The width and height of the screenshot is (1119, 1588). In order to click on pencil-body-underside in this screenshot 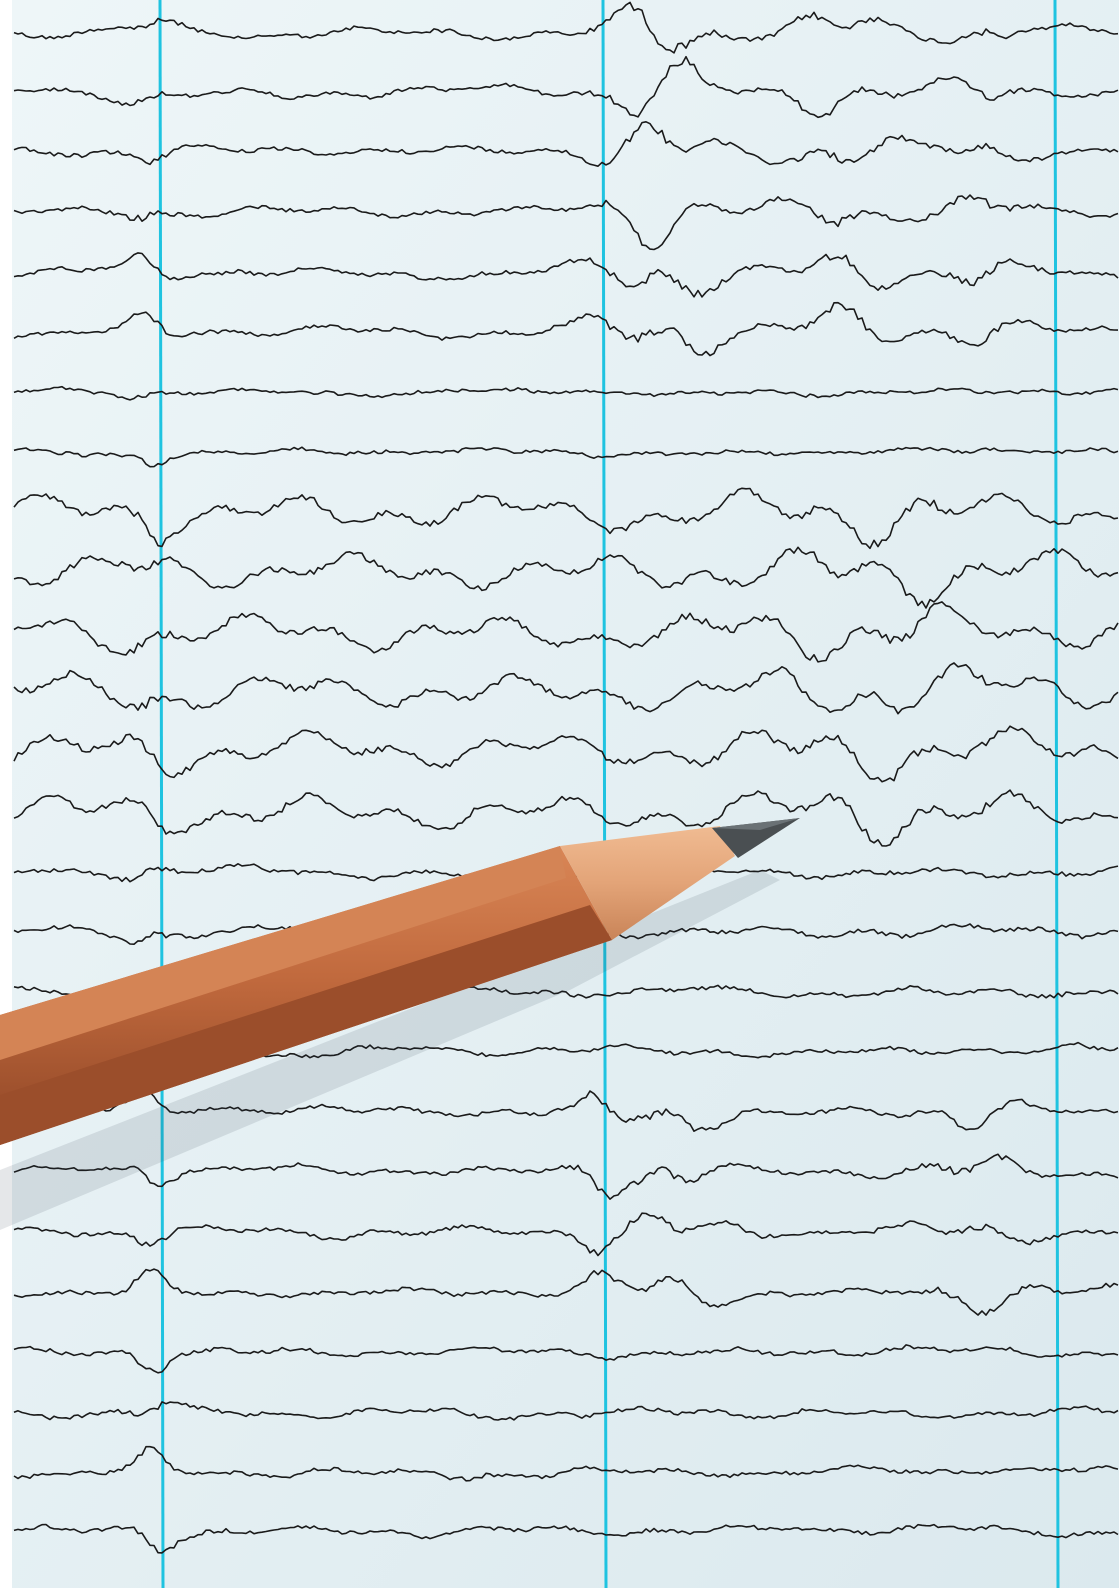, I will do `click(306, 1025)`.